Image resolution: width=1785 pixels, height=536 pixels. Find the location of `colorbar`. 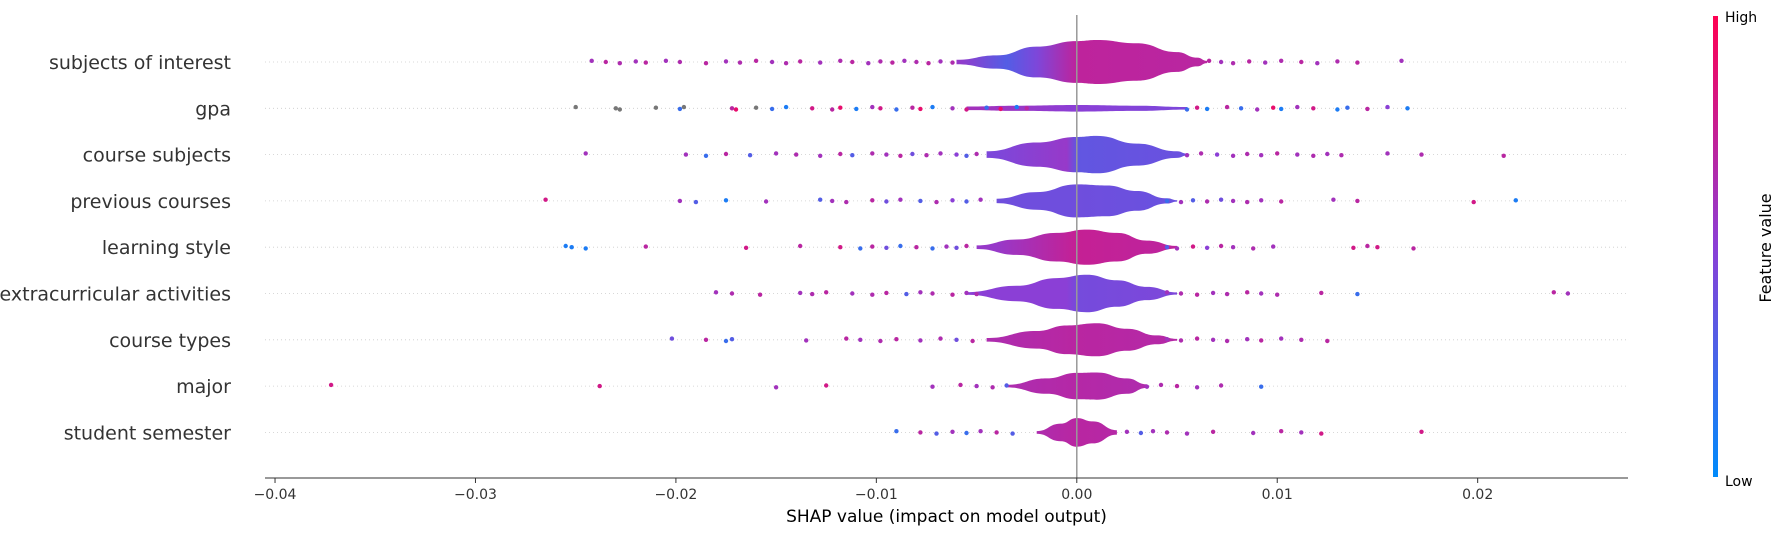

colorbar is located at coordinates (1715, 246).